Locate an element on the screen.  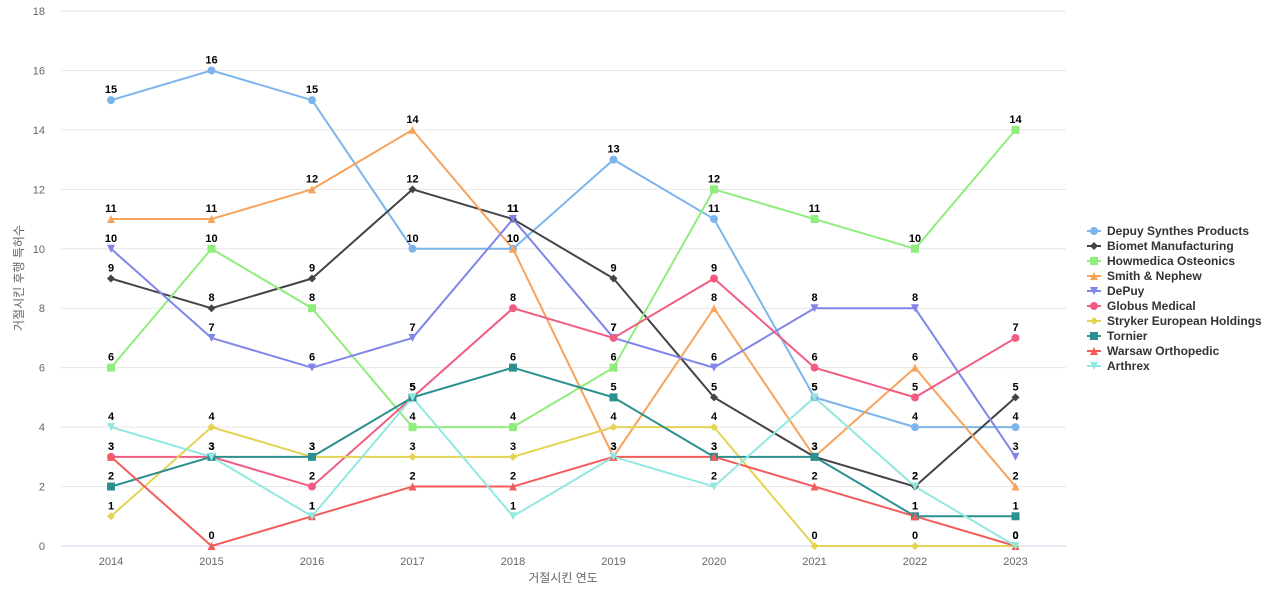
x-tick-label: 2021 is located at coordinates (814, 562).